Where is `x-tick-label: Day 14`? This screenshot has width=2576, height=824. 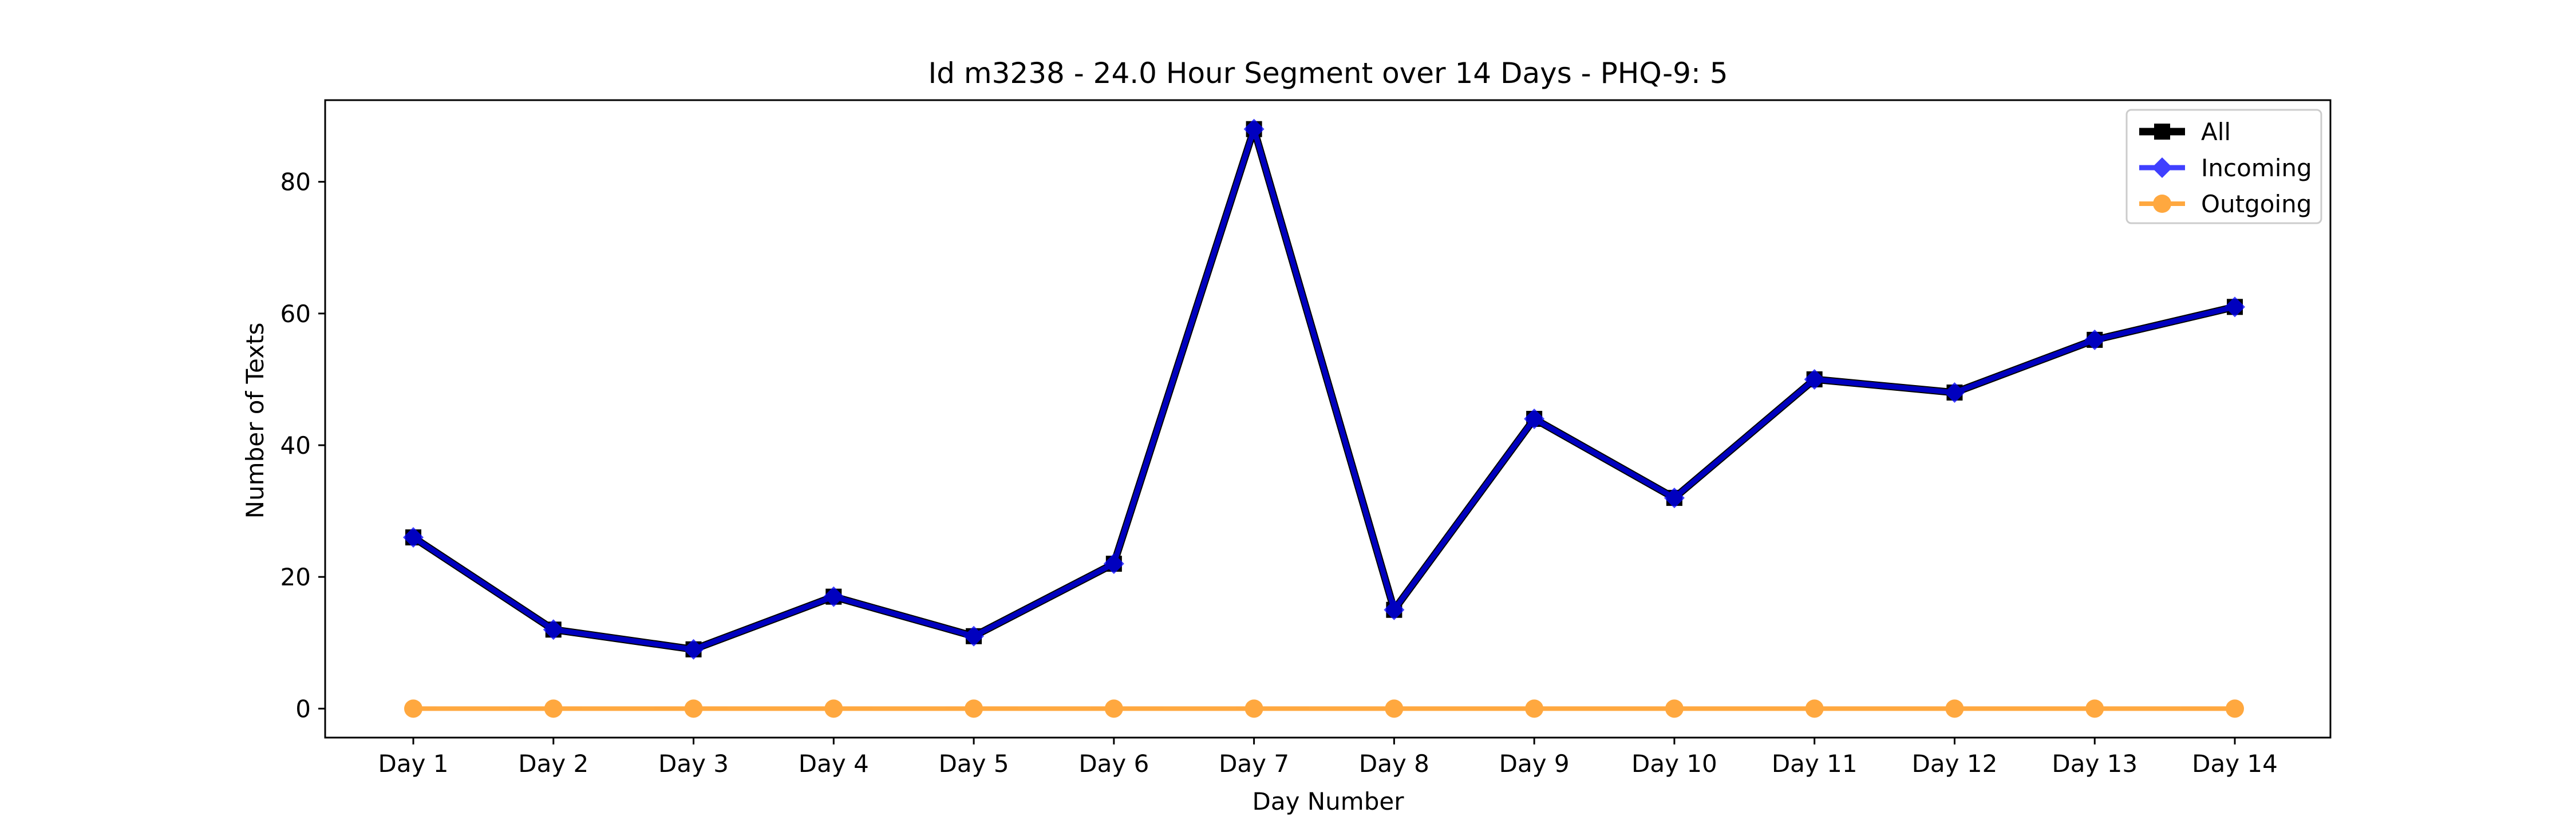 x-tick-label: Day 14 is located at coordinates (2235, 764).